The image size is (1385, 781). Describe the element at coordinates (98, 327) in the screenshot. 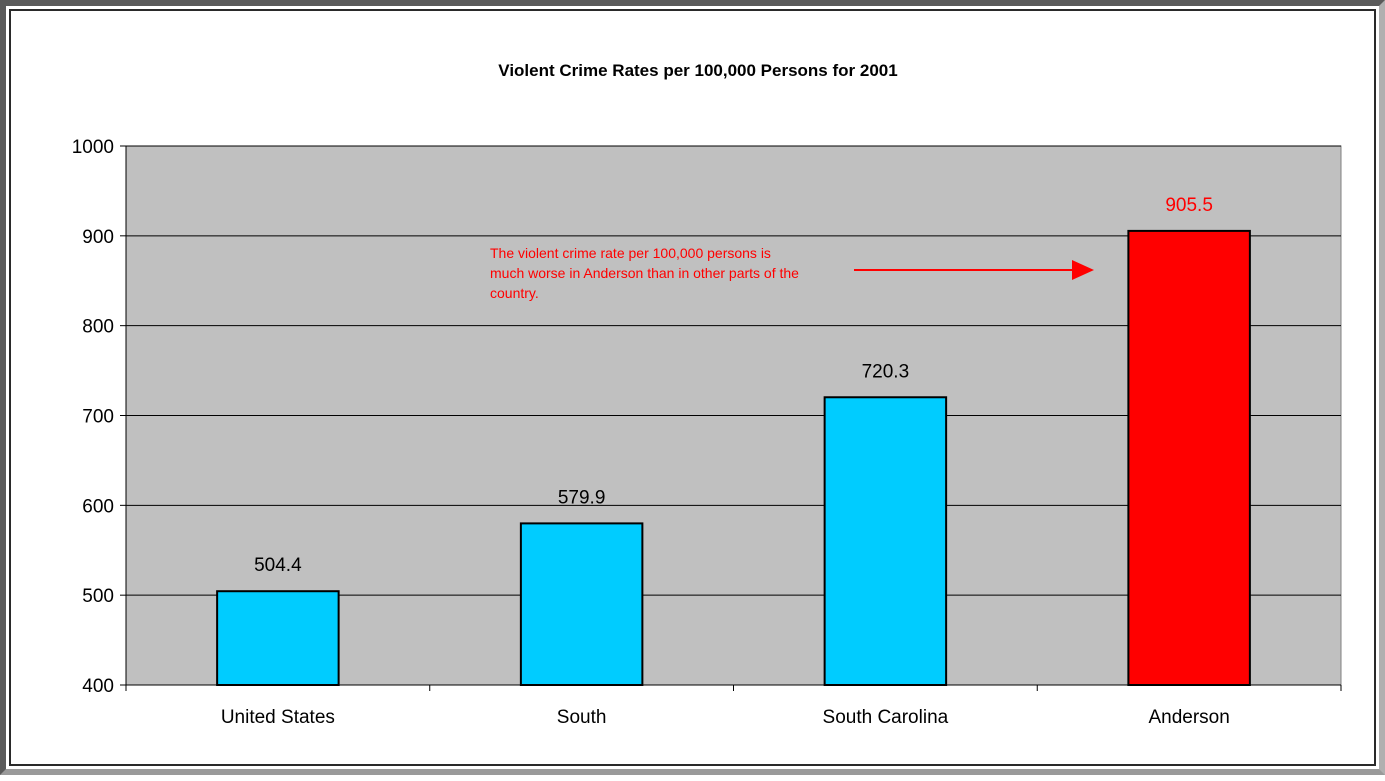

I see `y-tick-label: 800` at that location.